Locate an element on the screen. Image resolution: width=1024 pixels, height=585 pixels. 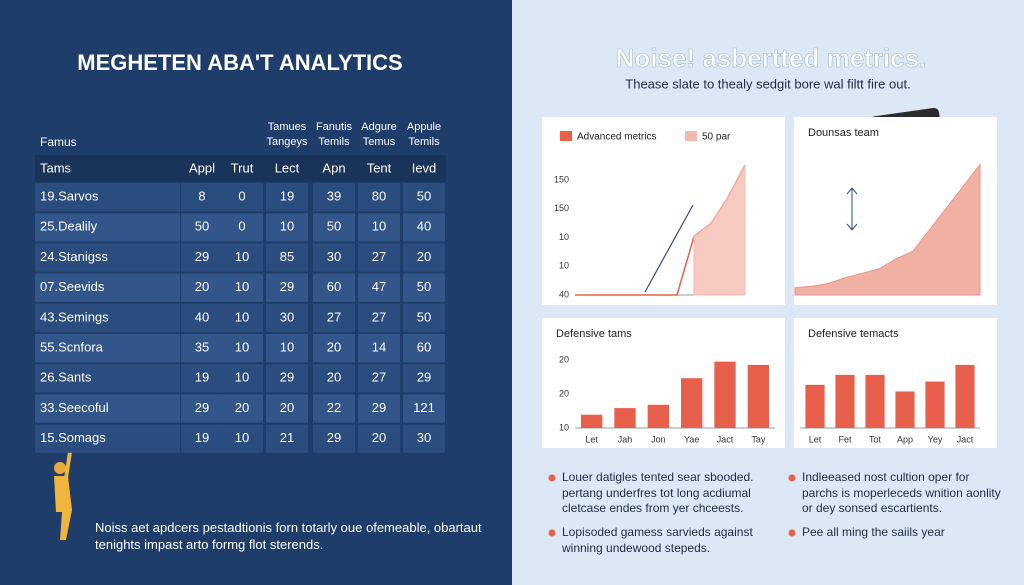
column-header: Apn is located at coordinates (333, 167).